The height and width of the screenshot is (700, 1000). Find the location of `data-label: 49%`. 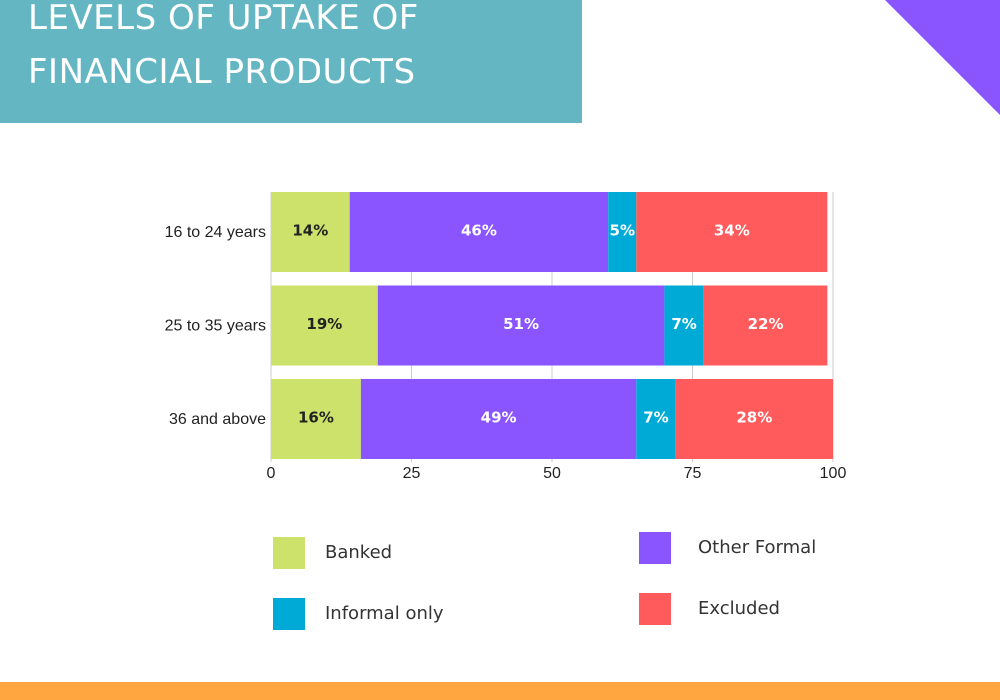

data-label: 49% is located at coordinates (499, 418).